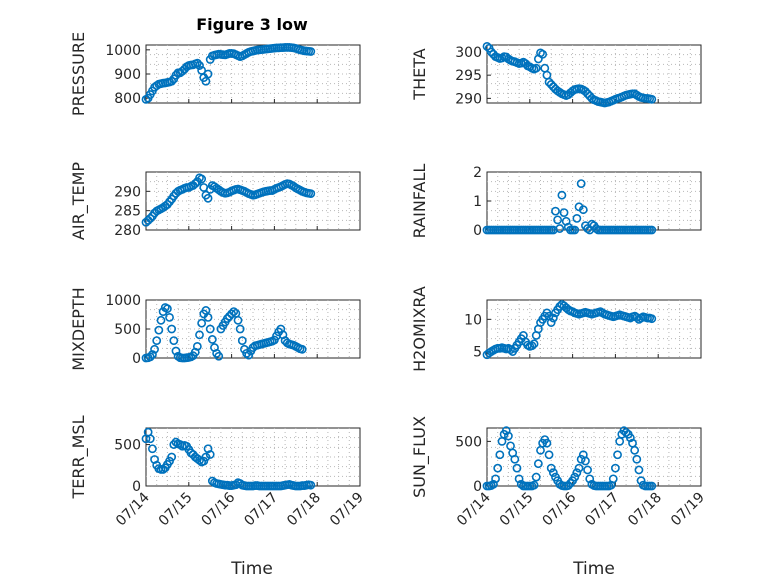 This screenshot has width=778, height=583. What do you see at coordinates (477, 231) in the screenshot?
I see `rainfall-ytick-label: 0` at bounding box center [477, 231].